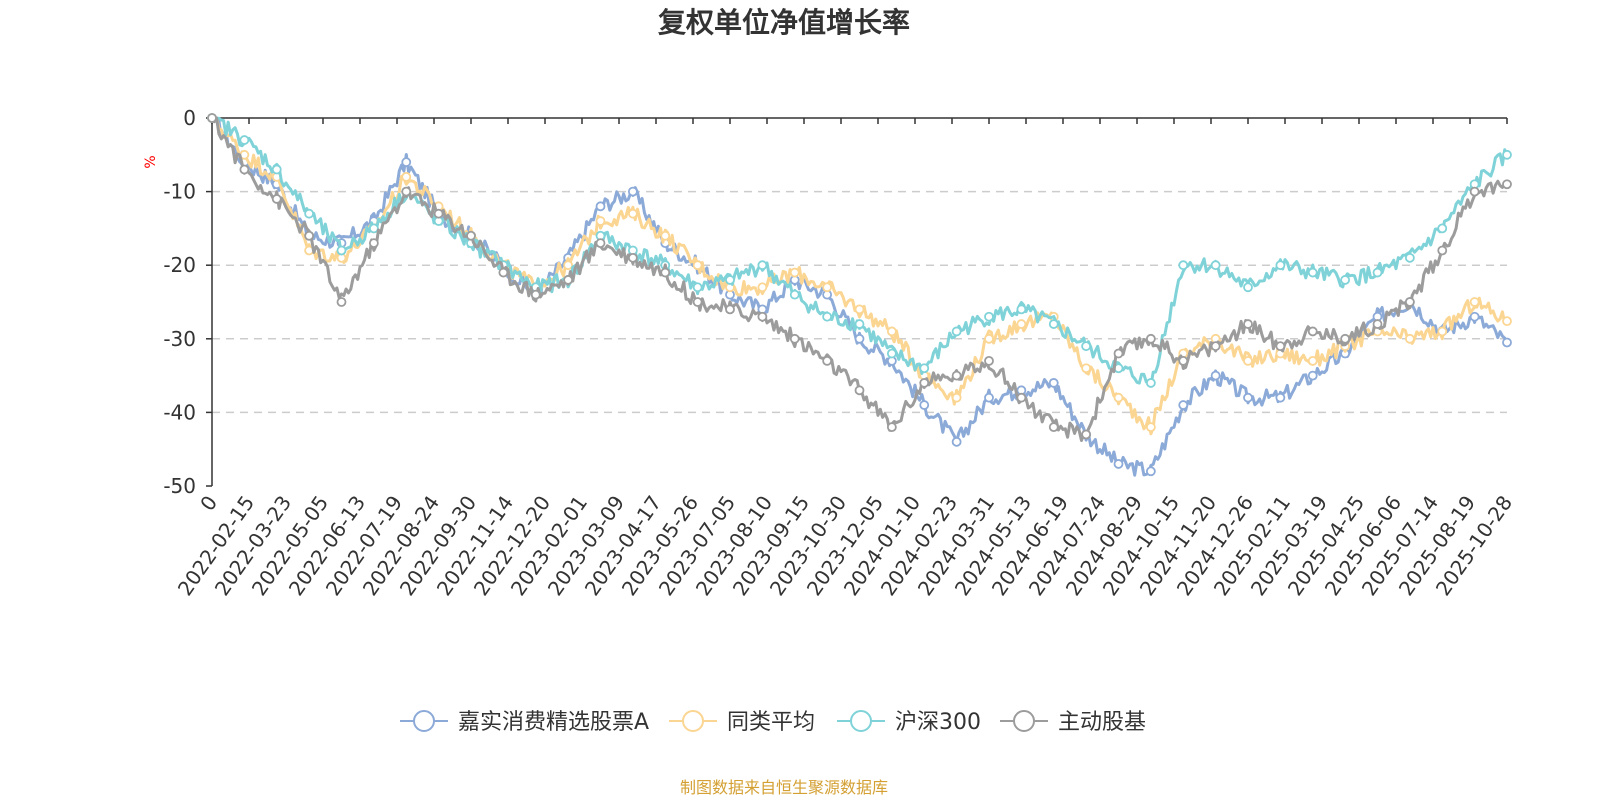  Describe the element at coordinates (179, 192) in the screenshot. I see `y-tick-label: -10` at that location.